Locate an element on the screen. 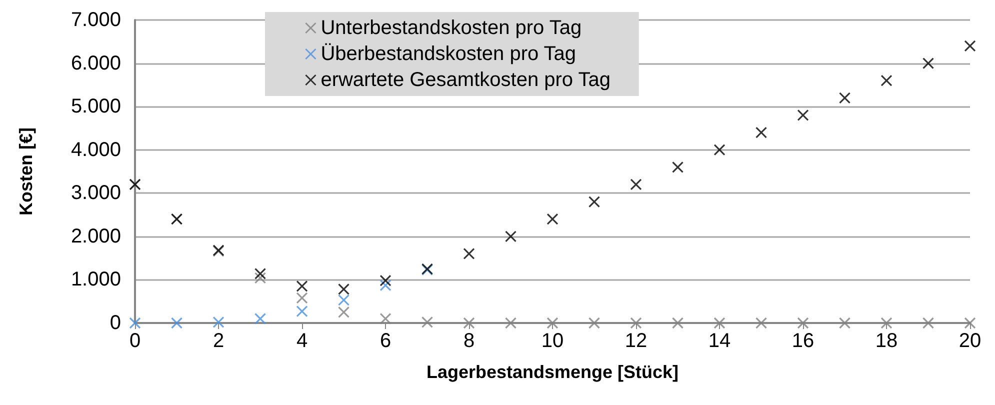 Image resolution: width=995 pixels, height=405 pixels. x-tick-label: 2 is located at coordinates (218, 341).